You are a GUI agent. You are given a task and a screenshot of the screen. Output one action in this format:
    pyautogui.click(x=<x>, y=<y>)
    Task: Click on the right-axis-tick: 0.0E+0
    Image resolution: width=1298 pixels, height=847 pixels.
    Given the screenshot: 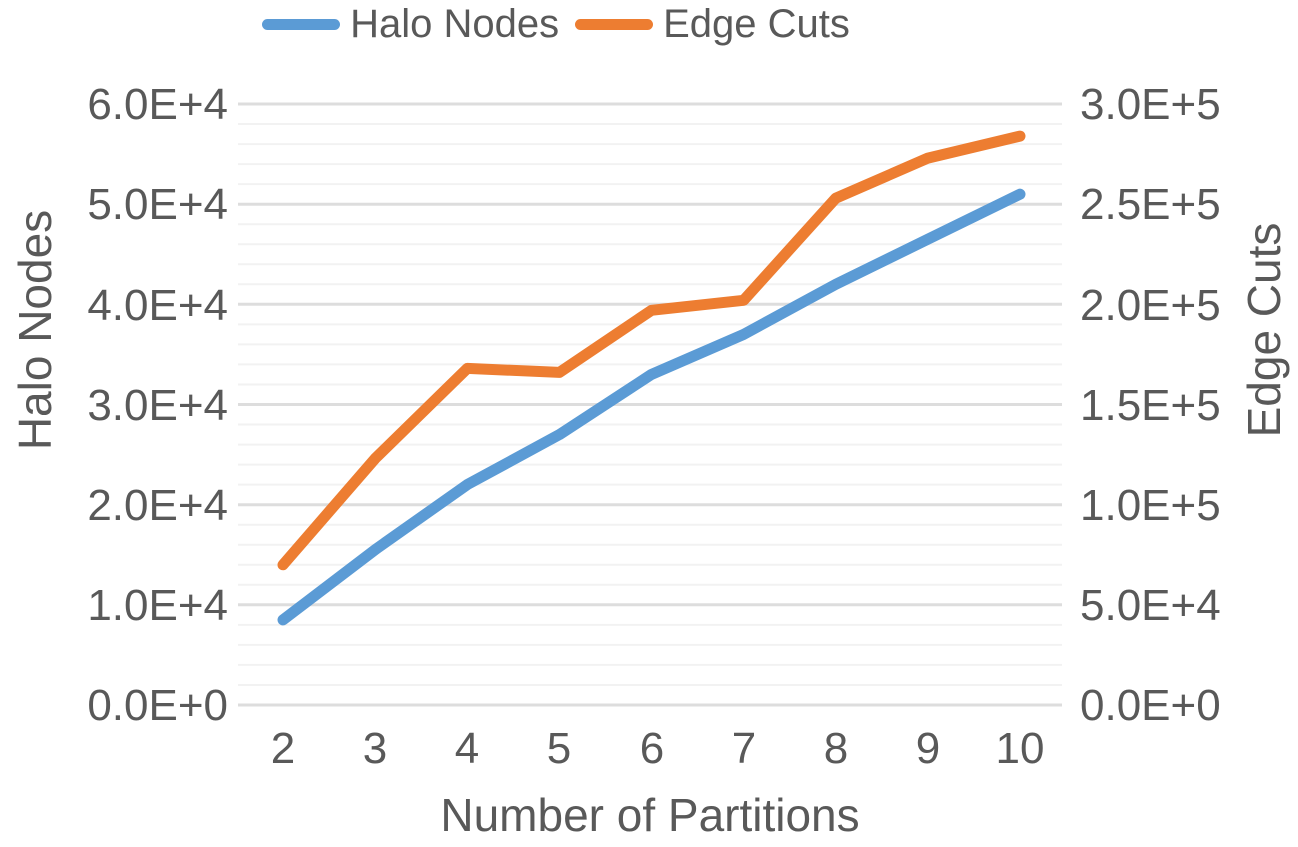 What is the action you would take?
    pyautogui.click(x=1150, y=705)
    